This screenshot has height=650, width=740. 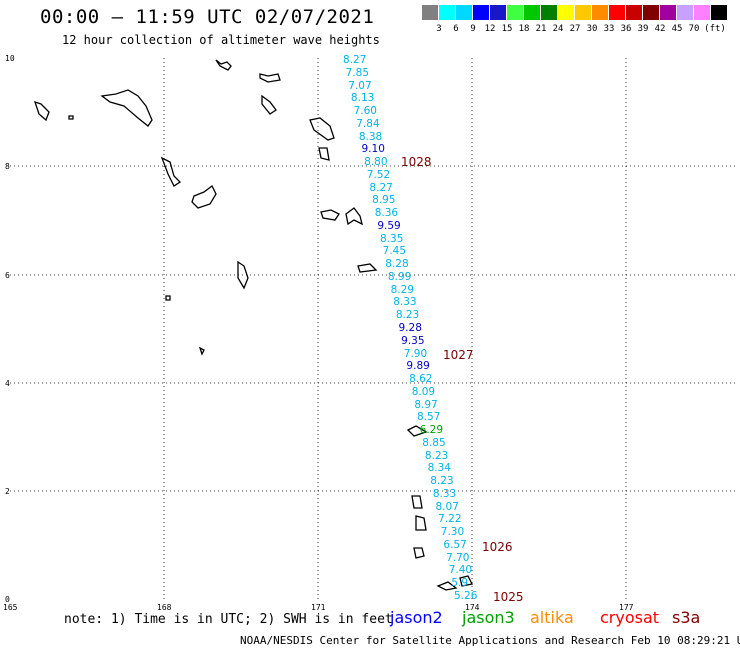 I want to click on wave-height-label: 7.70, so click(x=458, y=557).